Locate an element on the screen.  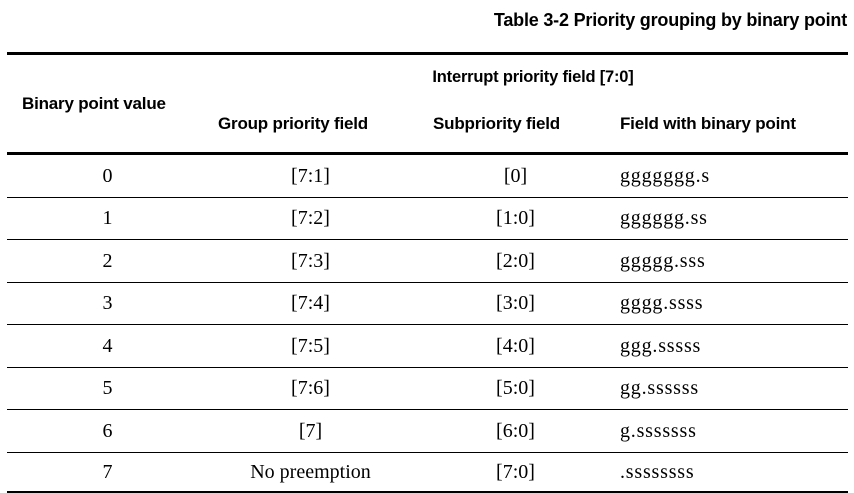
cell-binary-point-value: 0 is located at coordinates (107, 175).